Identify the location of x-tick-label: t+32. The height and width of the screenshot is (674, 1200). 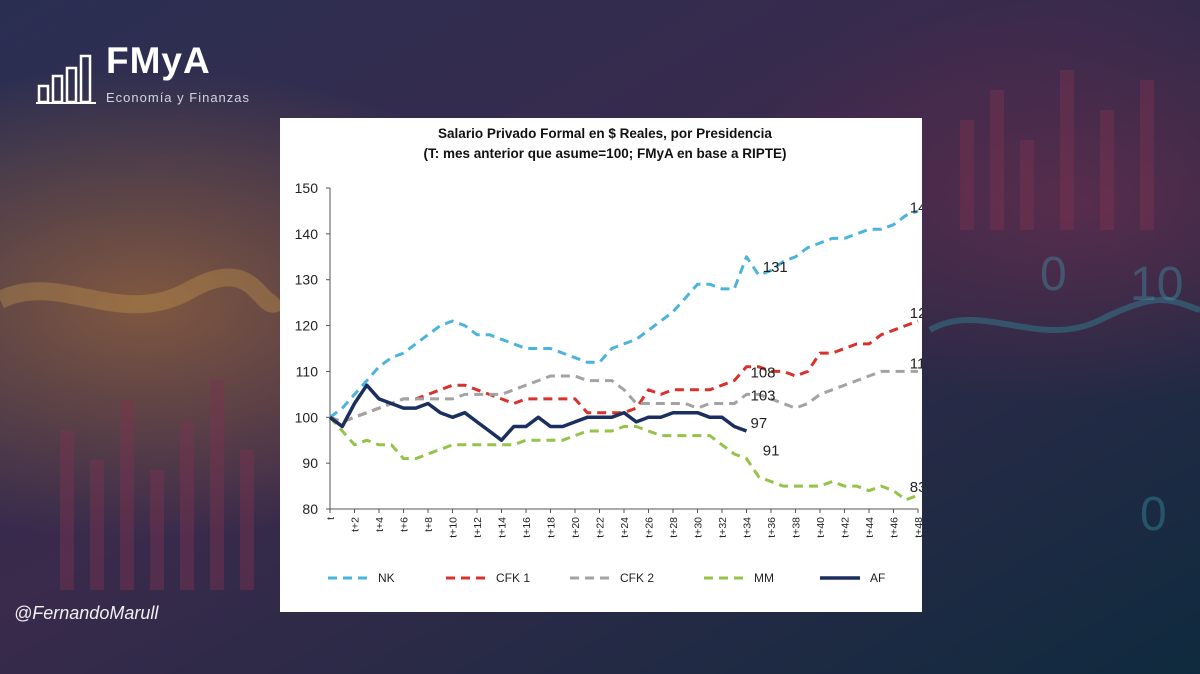
(723, 527).